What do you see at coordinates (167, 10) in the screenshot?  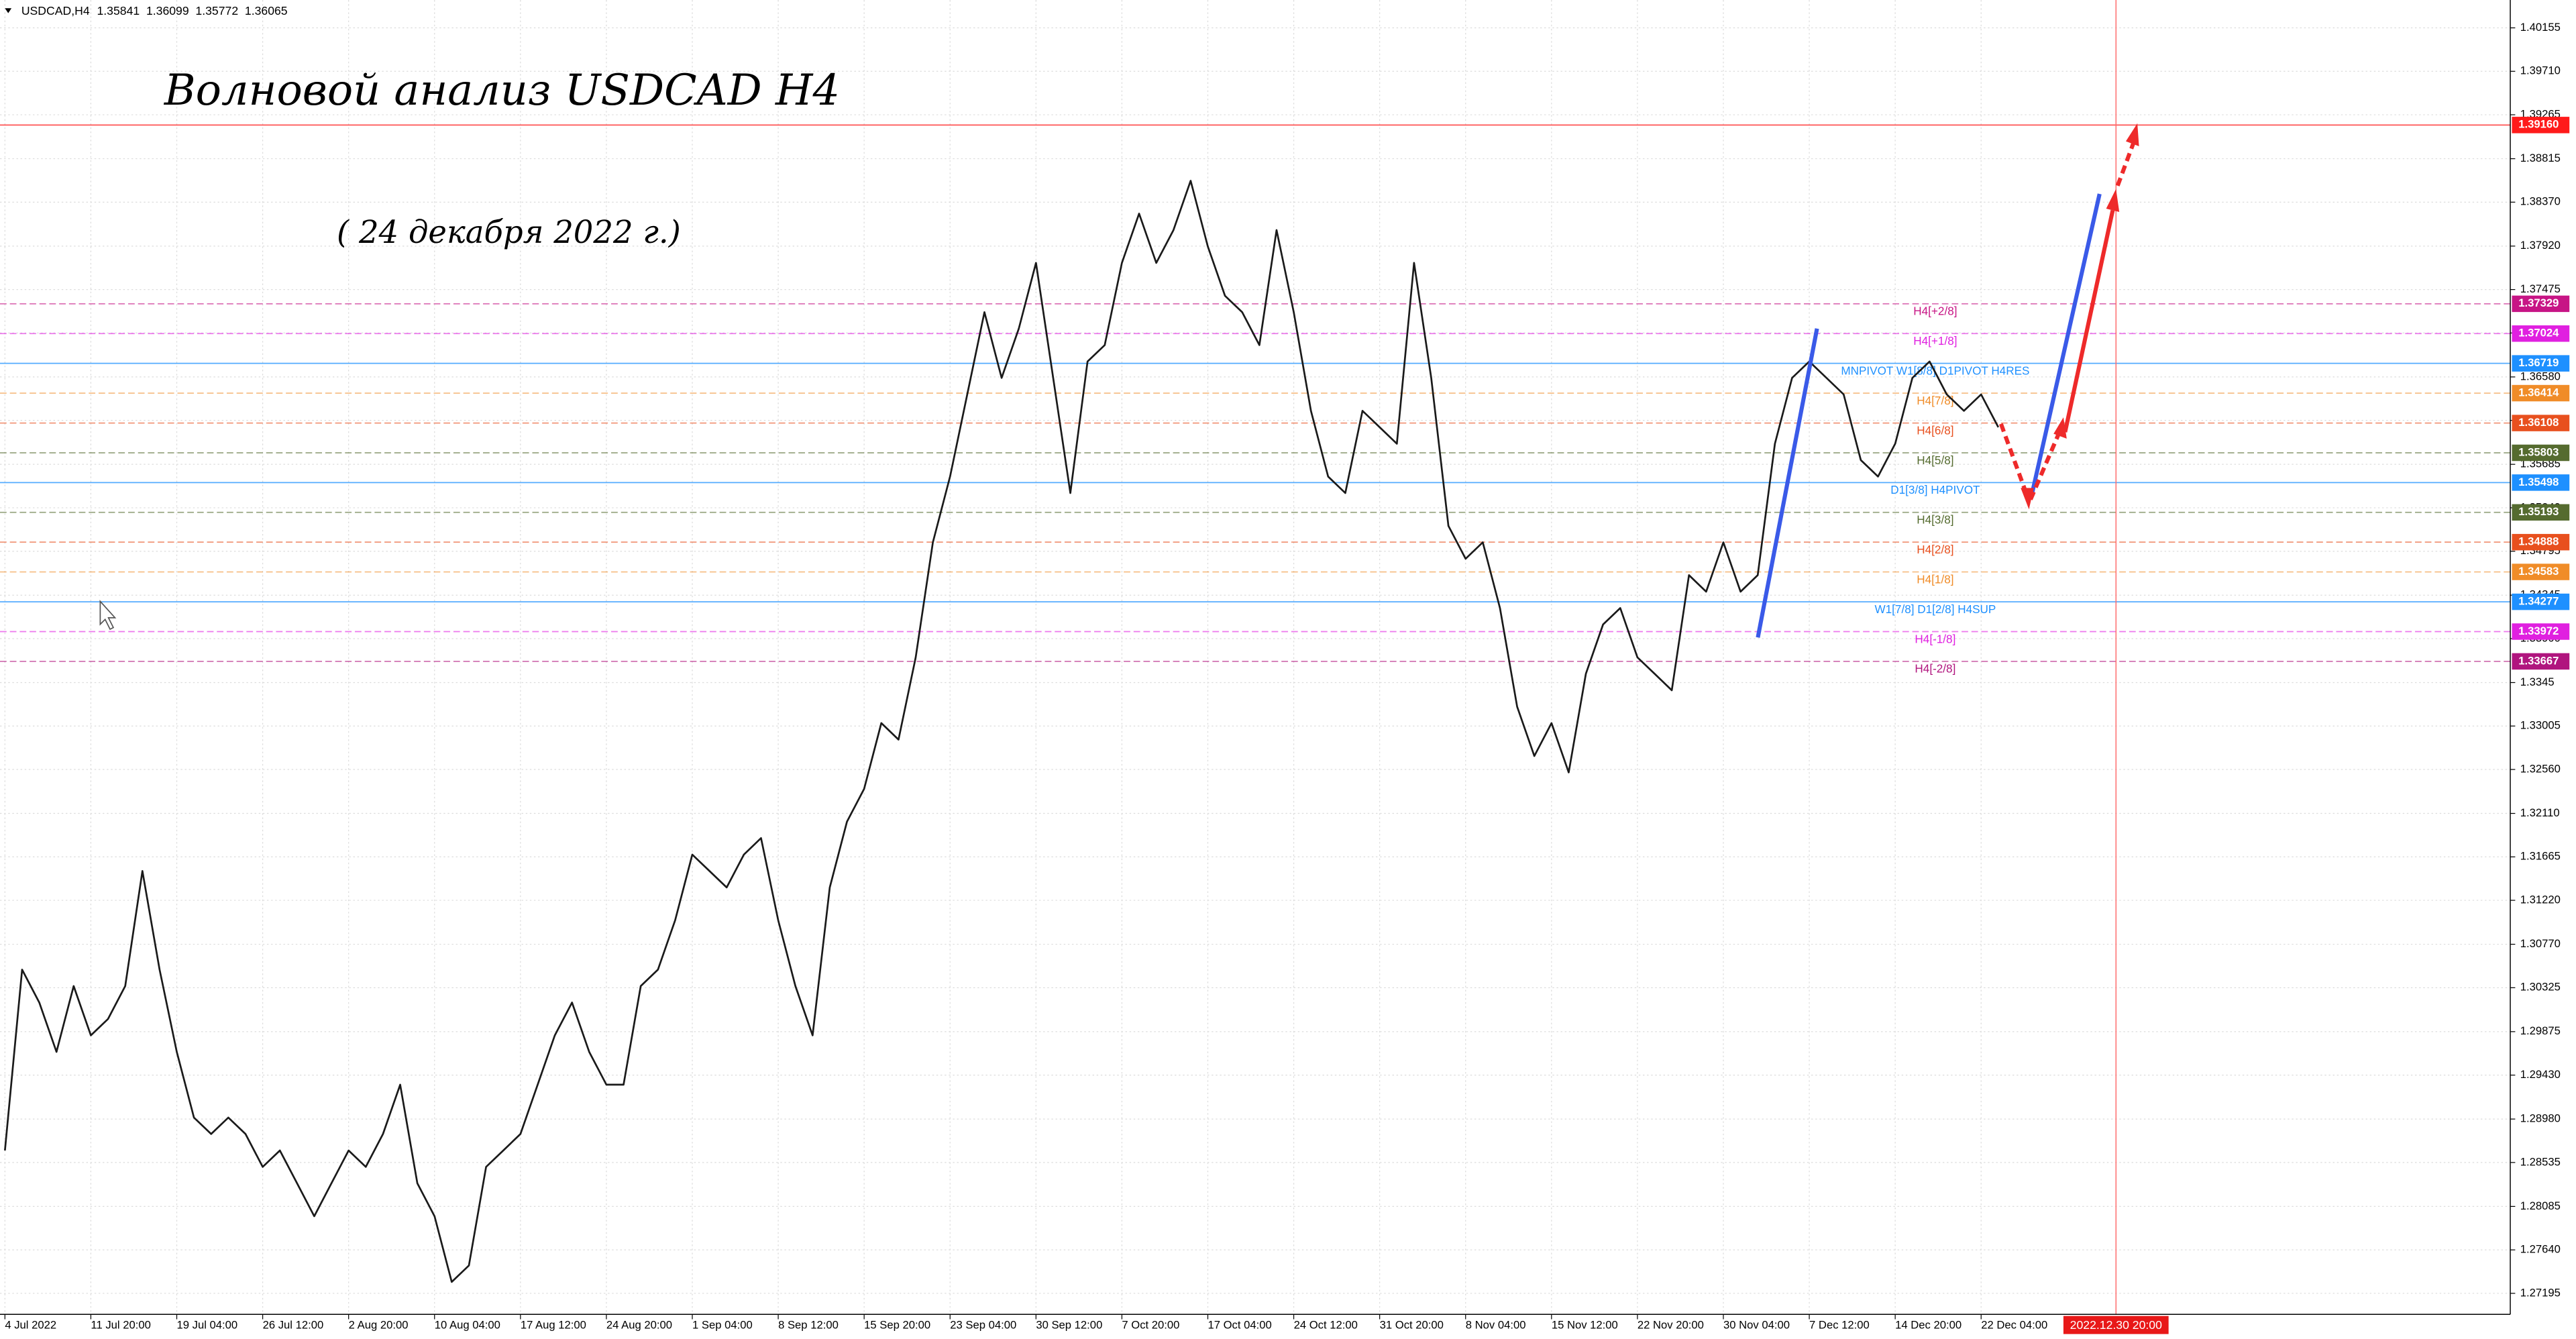 I see `ohlc-high: 1.36099` at bounding box center [167, 10].